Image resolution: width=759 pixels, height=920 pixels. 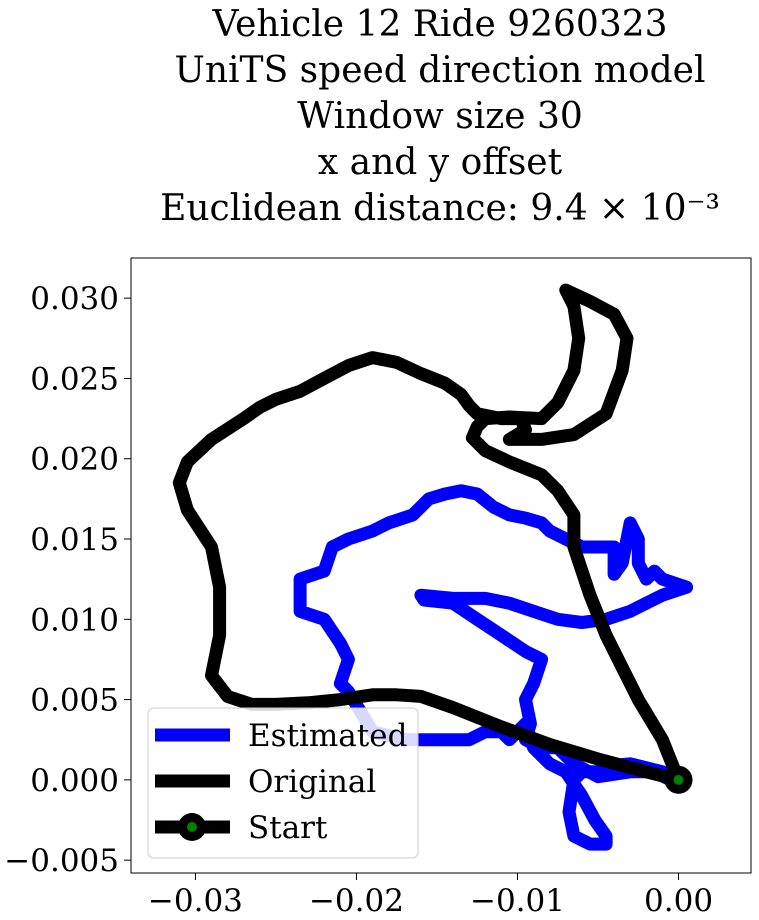 I want to click on y-tick-label: 0.025, so click(x=74, y=379).